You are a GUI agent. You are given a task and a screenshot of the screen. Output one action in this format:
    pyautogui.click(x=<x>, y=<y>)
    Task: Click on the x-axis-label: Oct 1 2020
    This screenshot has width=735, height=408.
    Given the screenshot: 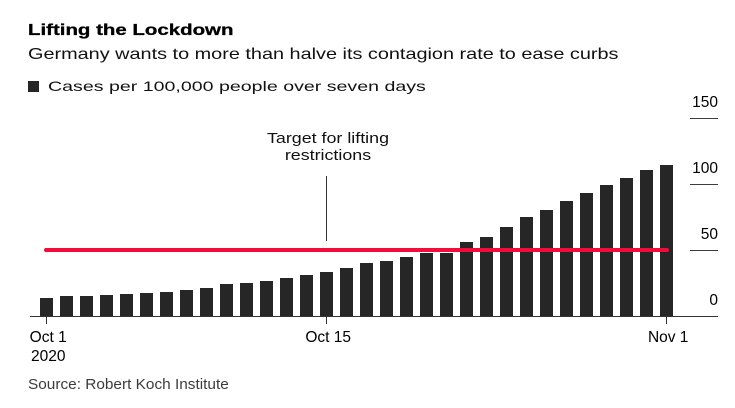 What is the action you would take?
    pyautogui.click(x=48, y=347)
    